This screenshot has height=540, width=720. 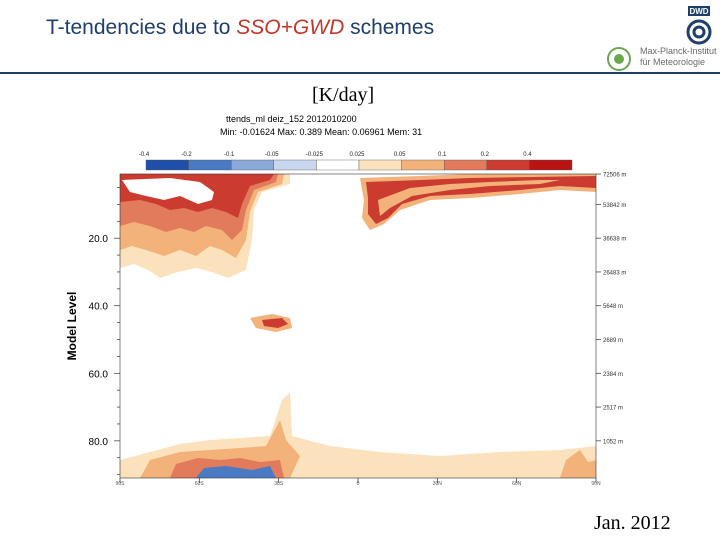 I want to click on x-tick-label: 0, so click(x=358, y=484).